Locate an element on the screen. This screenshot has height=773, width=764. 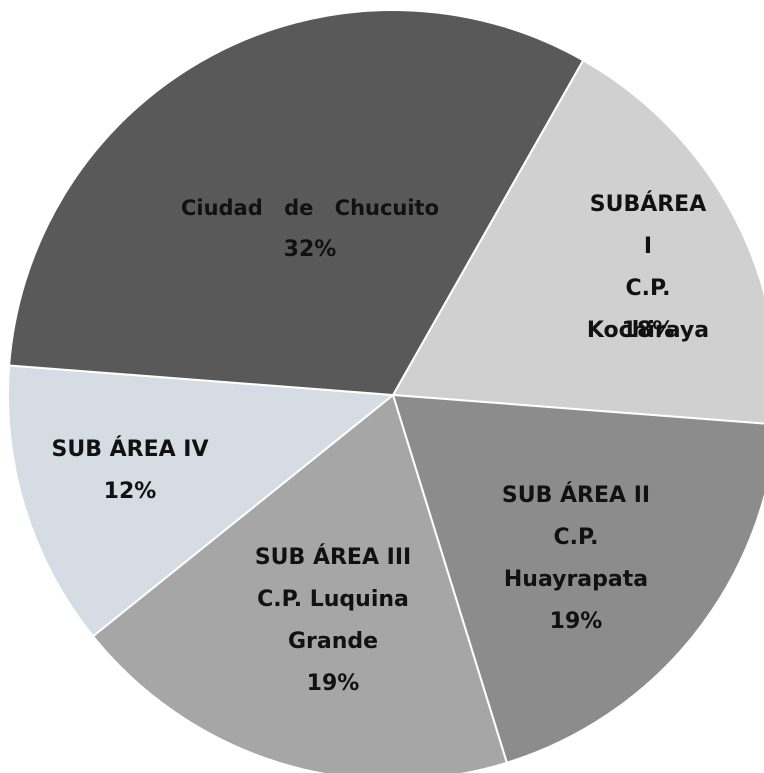
slice-label: SUBÁREA I C.P. Kochiraya is located at coordinates (648, 267).